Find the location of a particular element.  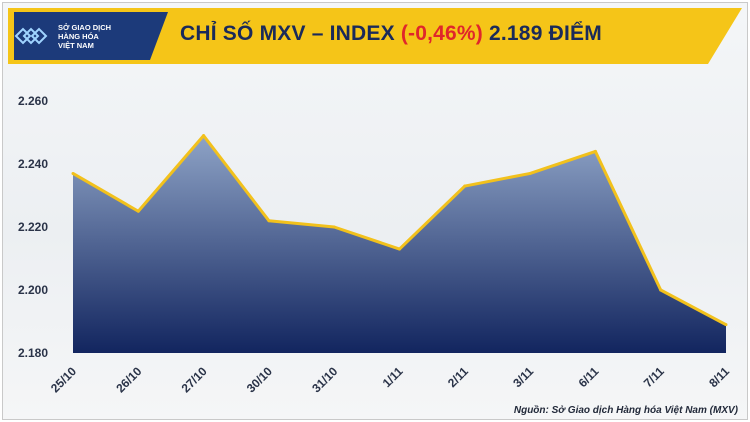

y-tick-label: 2.180 is located at coordinates (33, 353).